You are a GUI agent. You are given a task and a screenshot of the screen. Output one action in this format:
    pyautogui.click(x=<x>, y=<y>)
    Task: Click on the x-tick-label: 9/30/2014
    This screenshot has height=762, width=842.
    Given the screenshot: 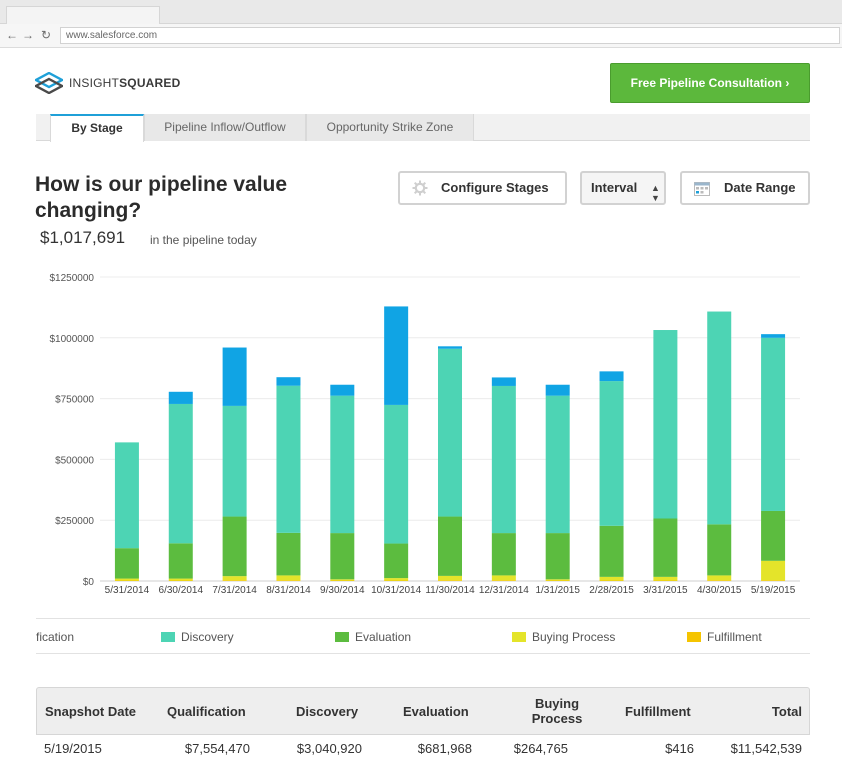 What is the action you would take?
    pyautogui.click(x=342, y=590)
    